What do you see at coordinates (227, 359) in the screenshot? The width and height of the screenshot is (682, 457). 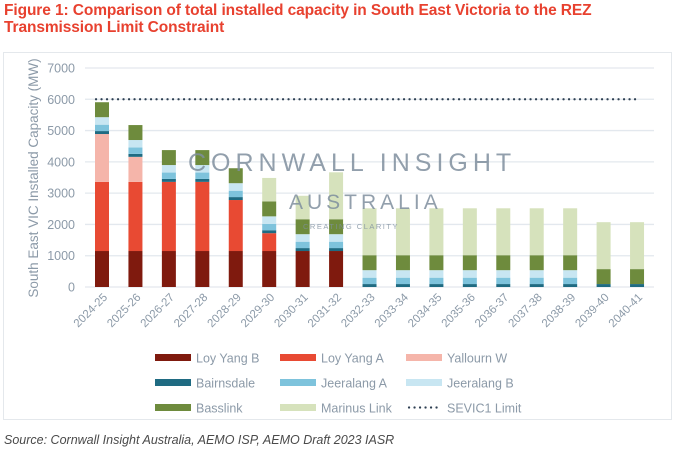 I see `legend-label: Loy Yang B` at bounding box center [227, 359].